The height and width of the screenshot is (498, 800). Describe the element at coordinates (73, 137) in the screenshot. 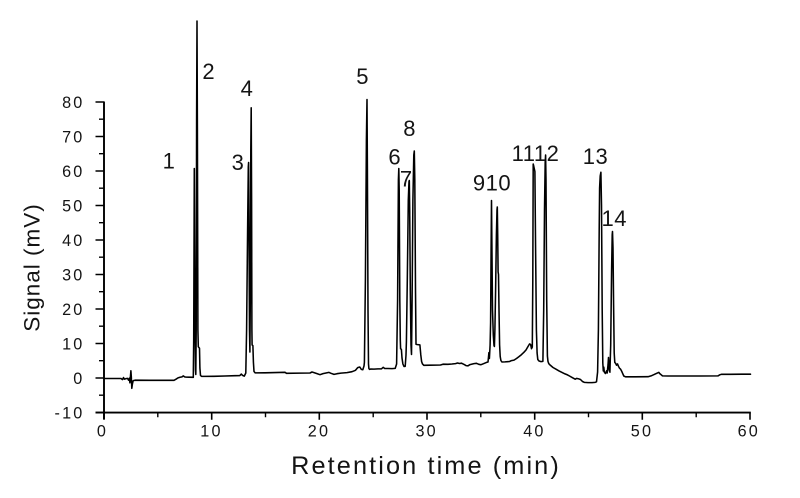

I see `svg-text: 70` at that location.